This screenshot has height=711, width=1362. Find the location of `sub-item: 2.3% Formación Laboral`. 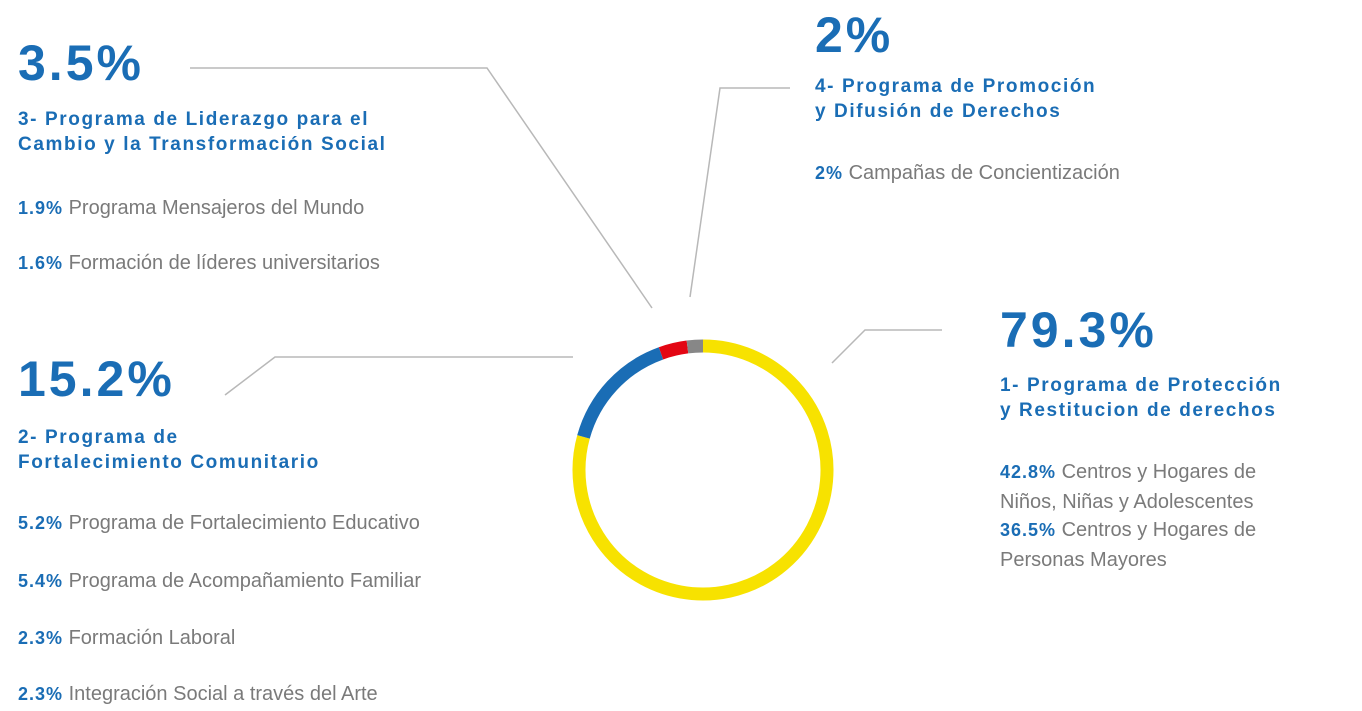

sub-item: 2.3% Formación Laboral is located at coordinates (318, 638).